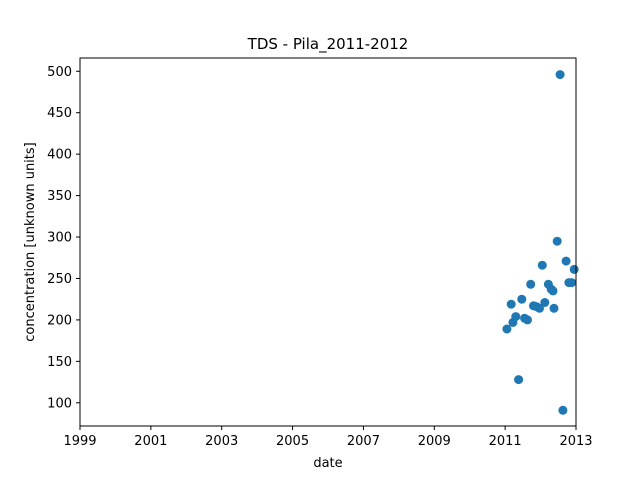 The image size is (640, 480). What do you see at coordinates (59, 279) in the screenshot?
I see `y-tick-label: 250` at bounding box center [59, 279].